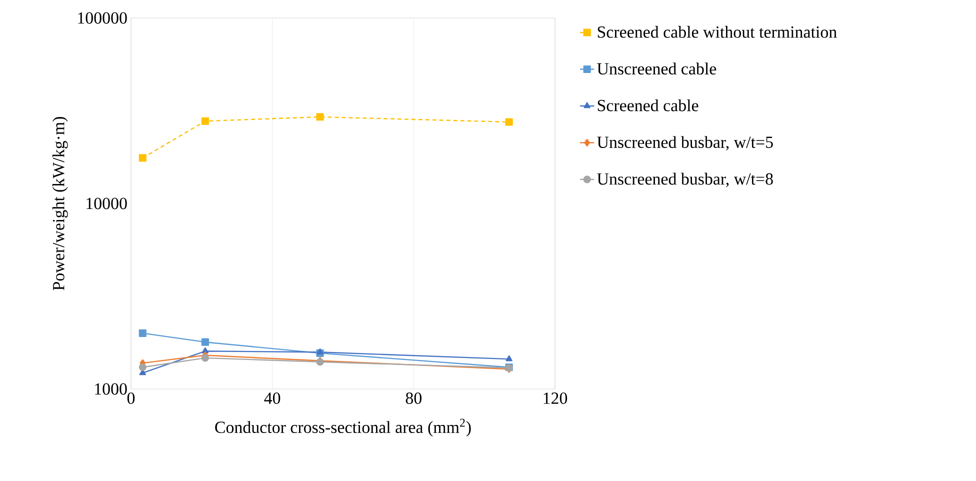 The height and width of the screenshot is (481, 976). Describe the element at coordinates (102, 18) in the screenshot. I see `y-tick-label: 100000` at that location.